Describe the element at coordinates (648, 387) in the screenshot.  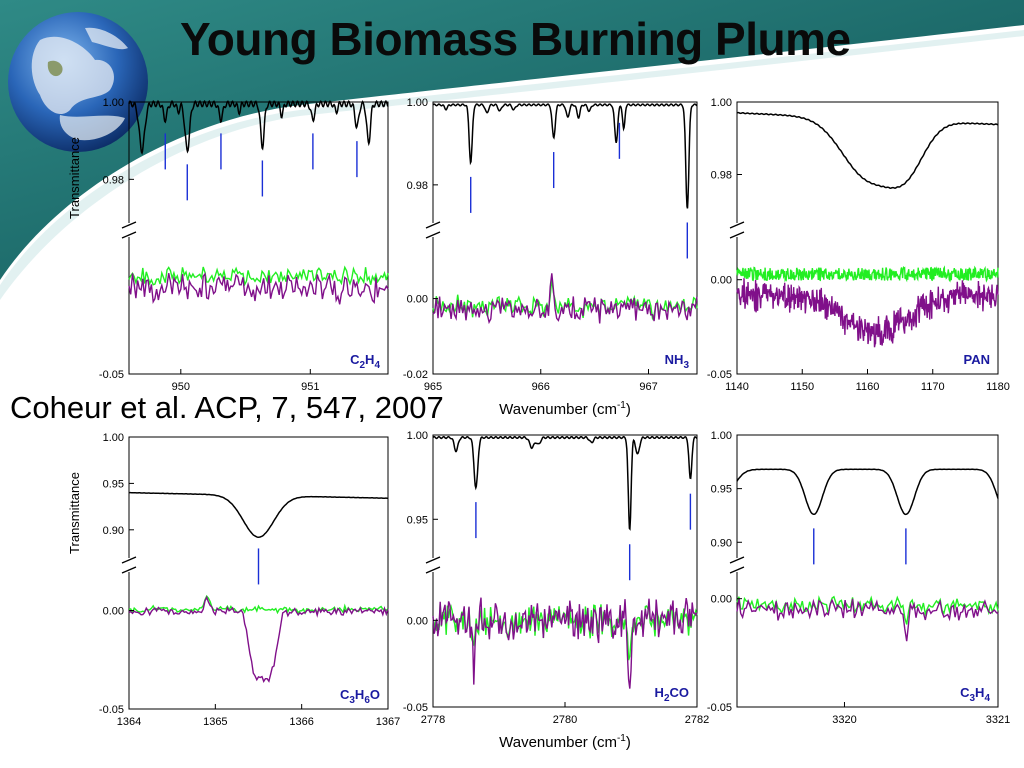
I see `x-tick-label: 967` at that location.